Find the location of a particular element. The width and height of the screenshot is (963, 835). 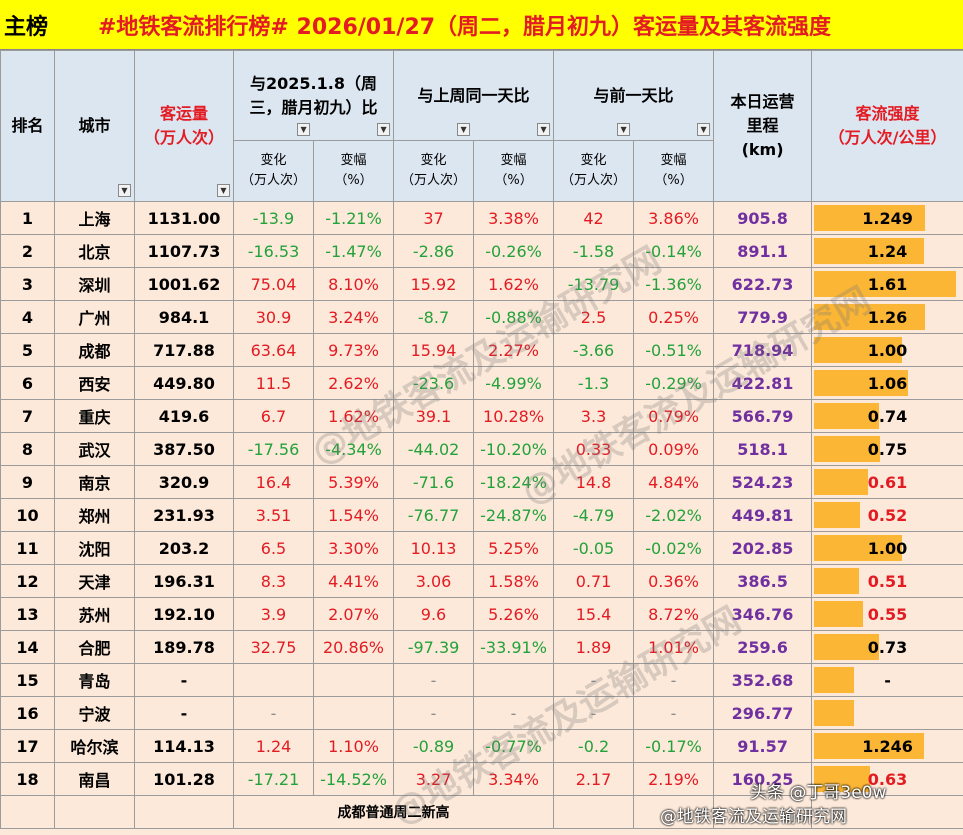

table-cell-change-last-year: -13.9 is located at coordinates (274, 218).